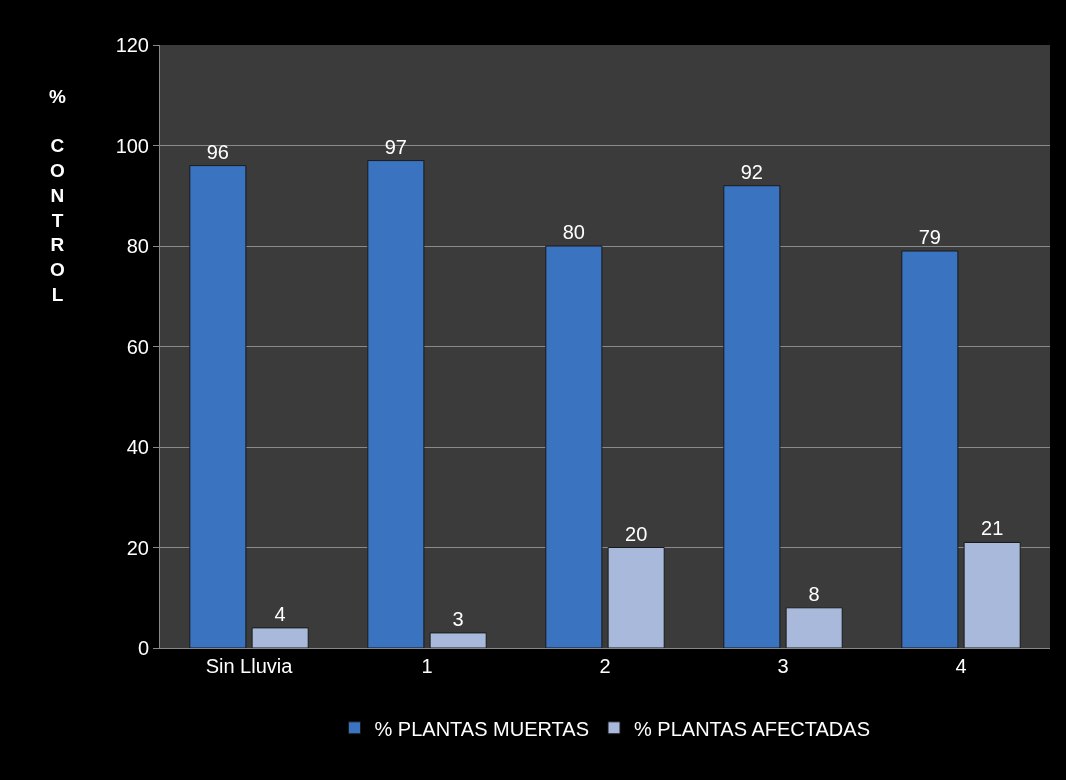 The image size is (1066, 780). What do you see at coordinates (137, 346) in the screenshot?
I see `y-tick-label: 60` at bounding box center [137, 346].